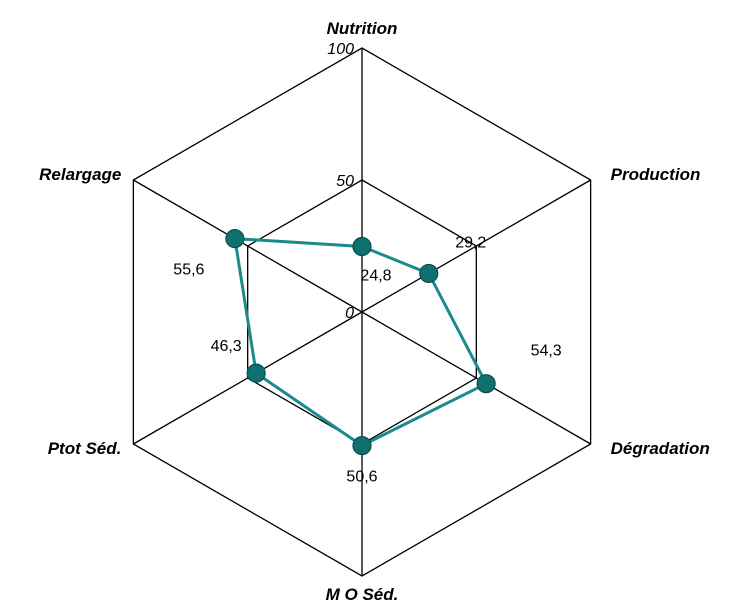 The image size is (739, 607). What do you see at coordinates (660, 448) in the screenshot?
I see `axis-label-3: Dégradation` at bounding box center [660, 448].